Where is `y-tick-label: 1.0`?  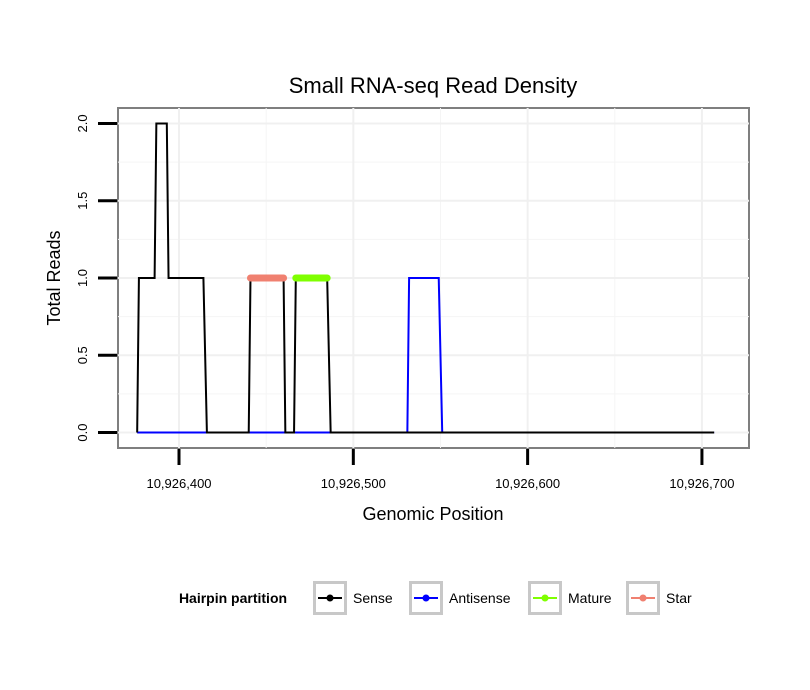 y-tick-label: 1.0 is located at coordinates (82, 278).